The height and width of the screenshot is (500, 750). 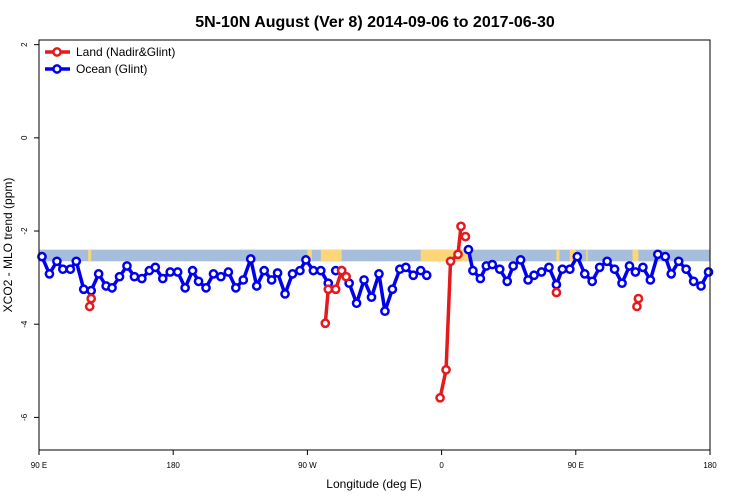 I want to click on legend-marker-land, so click(x=57, y=52).